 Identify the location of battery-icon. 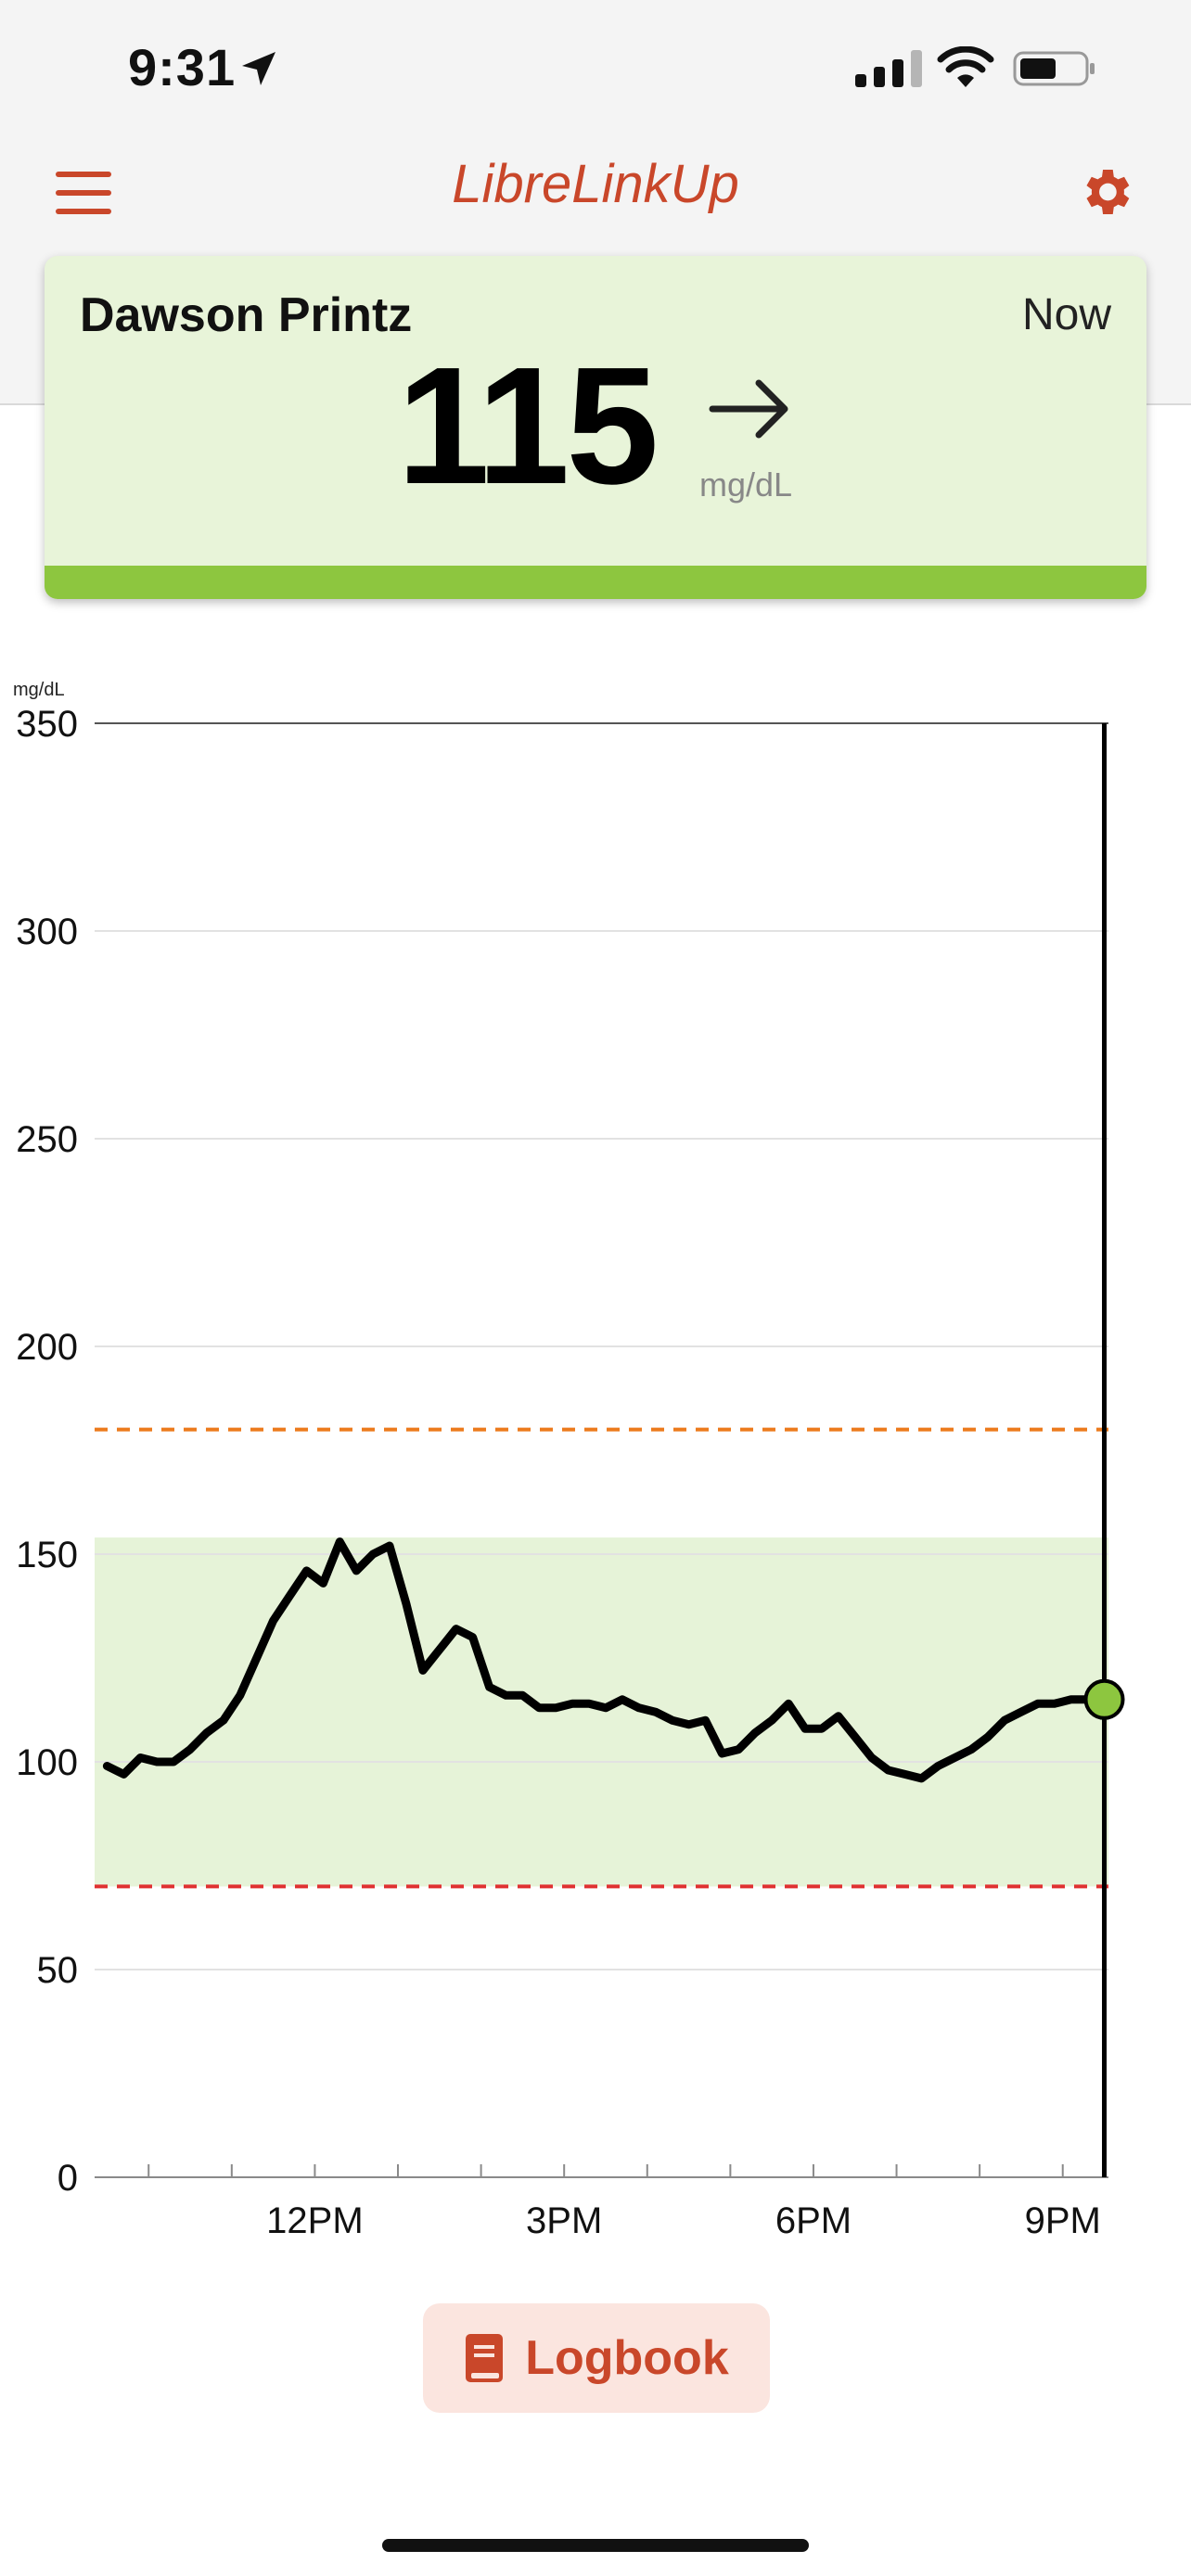
(1054, 68).